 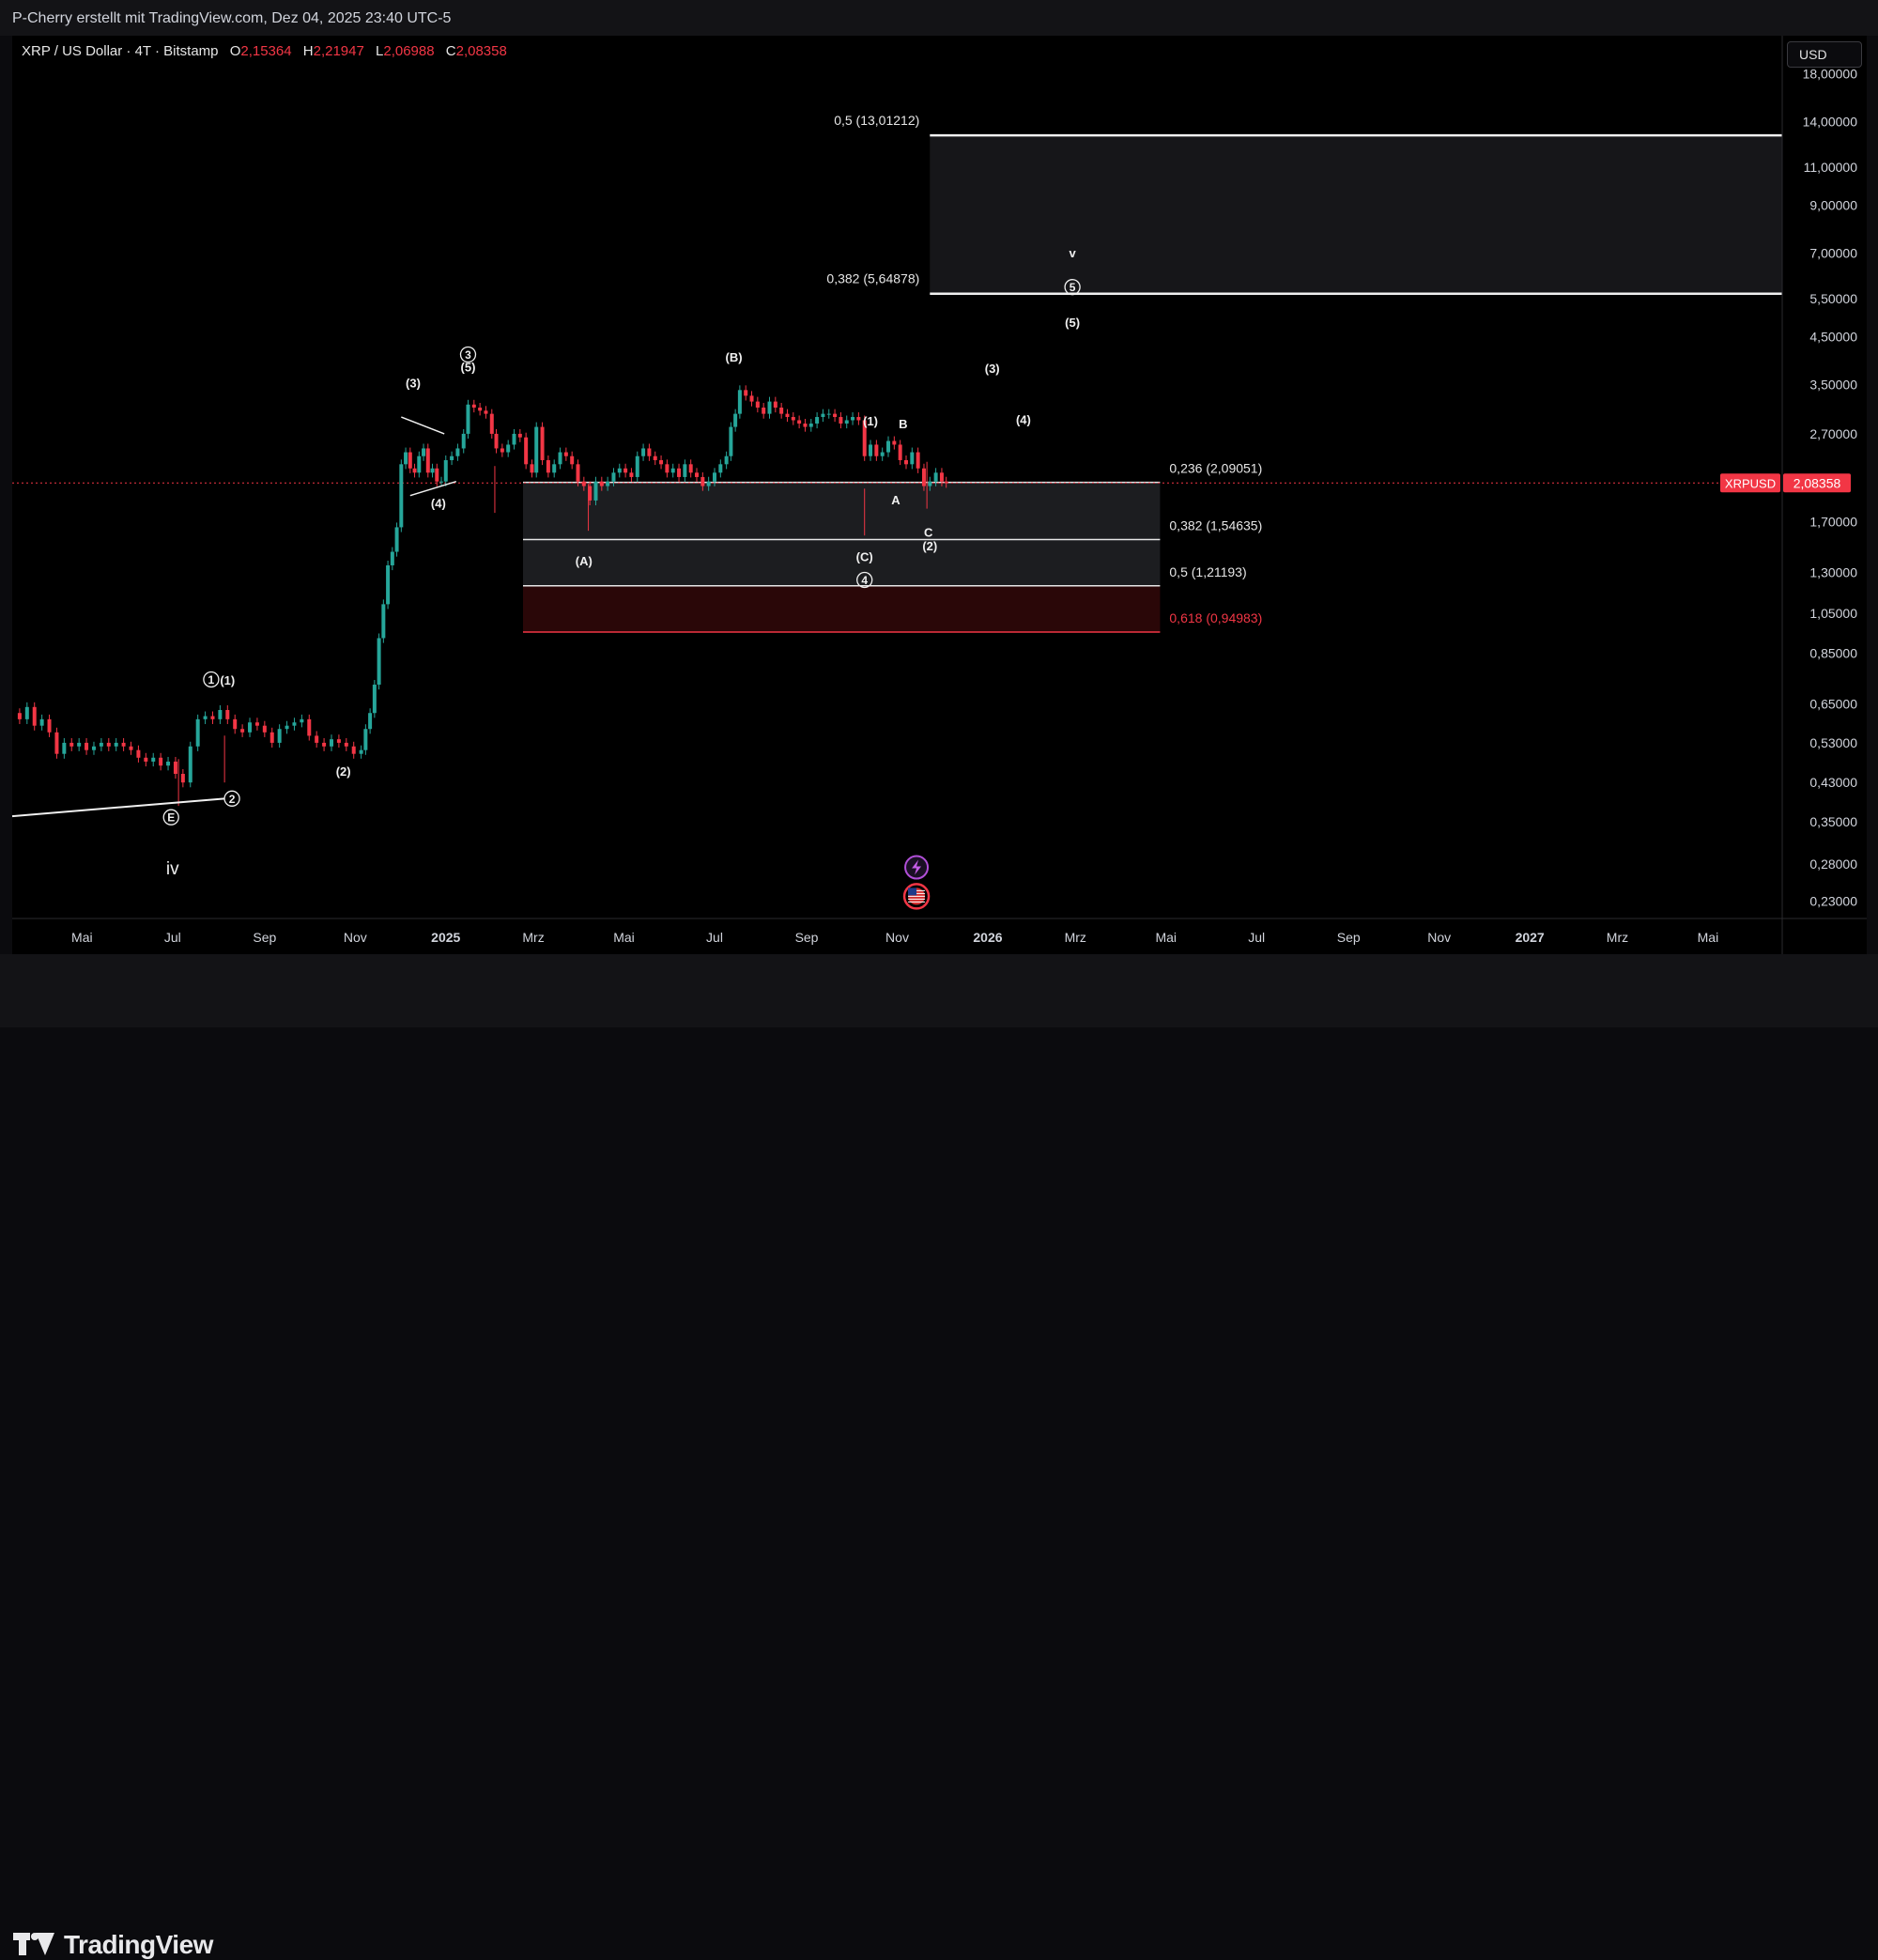 I want to click on time-tick-label: 2027, so click(x=1530, y=937).